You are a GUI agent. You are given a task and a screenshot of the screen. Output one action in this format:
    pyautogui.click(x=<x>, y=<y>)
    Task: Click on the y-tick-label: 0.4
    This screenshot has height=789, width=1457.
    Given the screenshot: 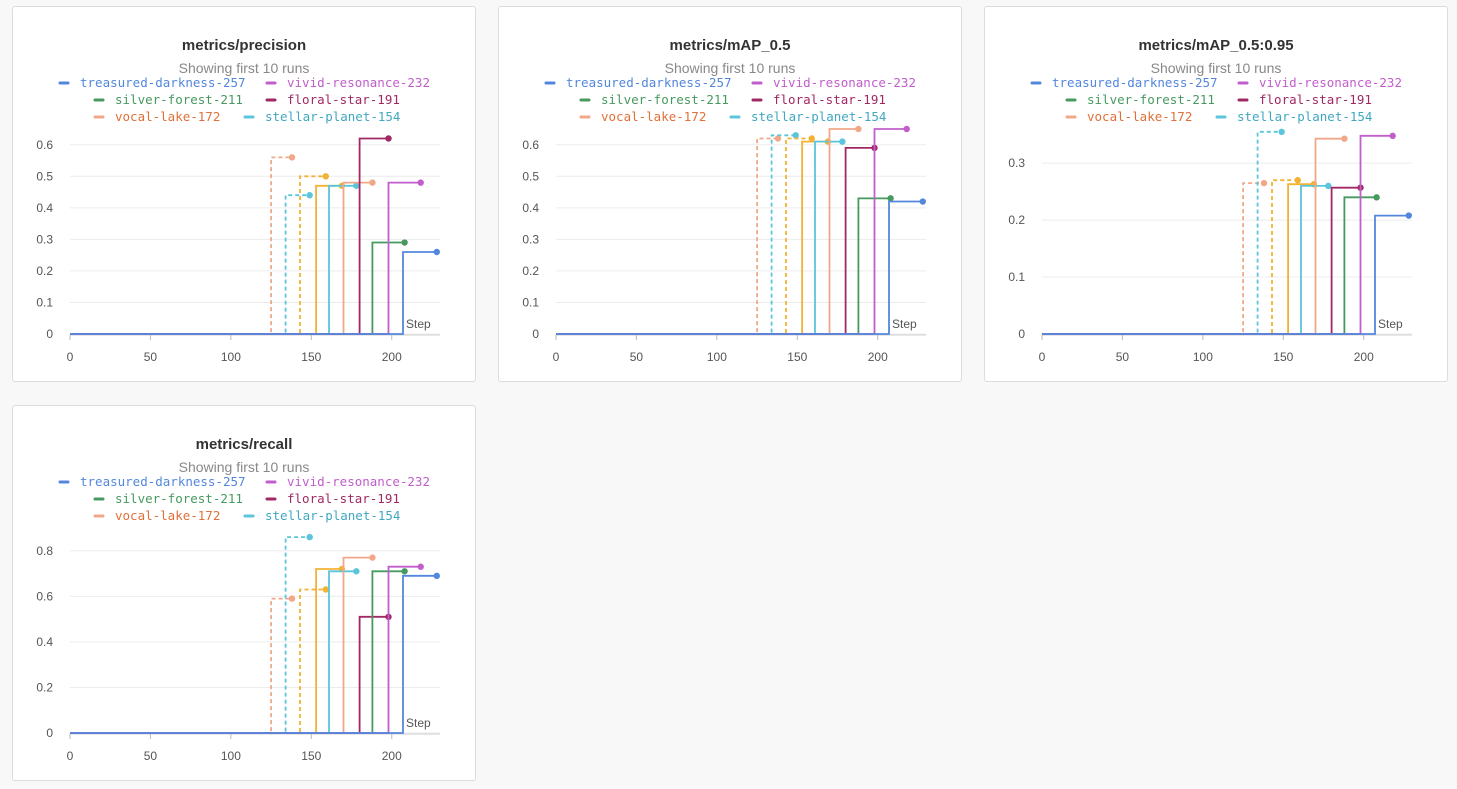 What is the action you would take?
    pyautogui.click(x=530, y=208)
    